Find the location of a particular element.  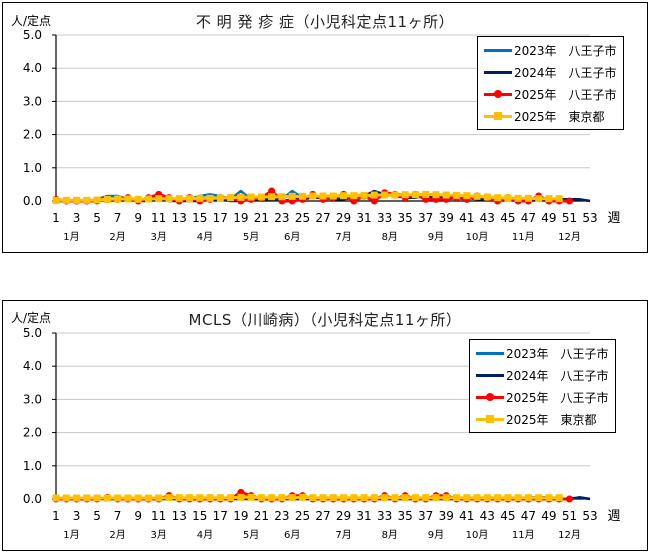

month-label: 5月 is located at coordinates (251, 237).